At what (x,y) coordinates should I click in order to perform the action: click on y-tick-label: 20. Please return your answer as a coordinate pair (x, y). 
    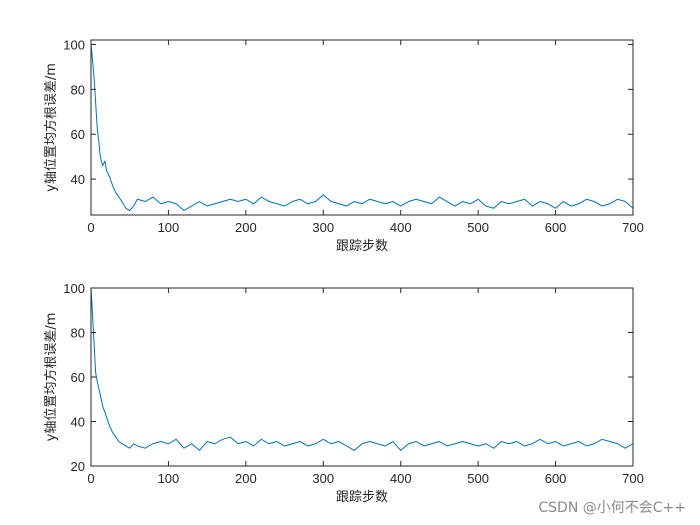
    Looking at the image, I should click on (78, 466).